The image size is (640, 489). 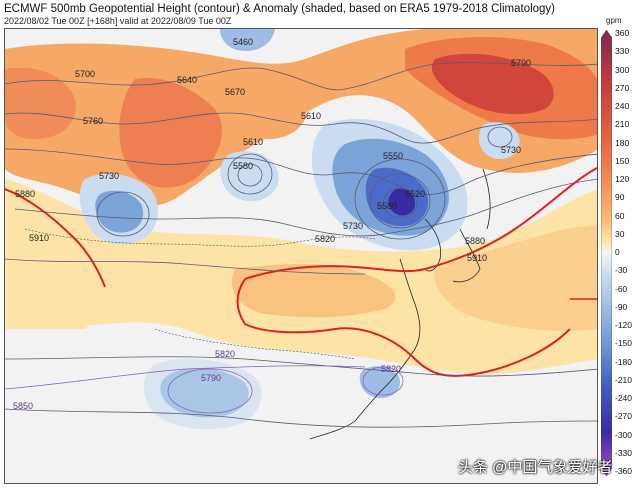 I want to click on anomaly-strong-positive-northeast, so click(x=492, y=84).